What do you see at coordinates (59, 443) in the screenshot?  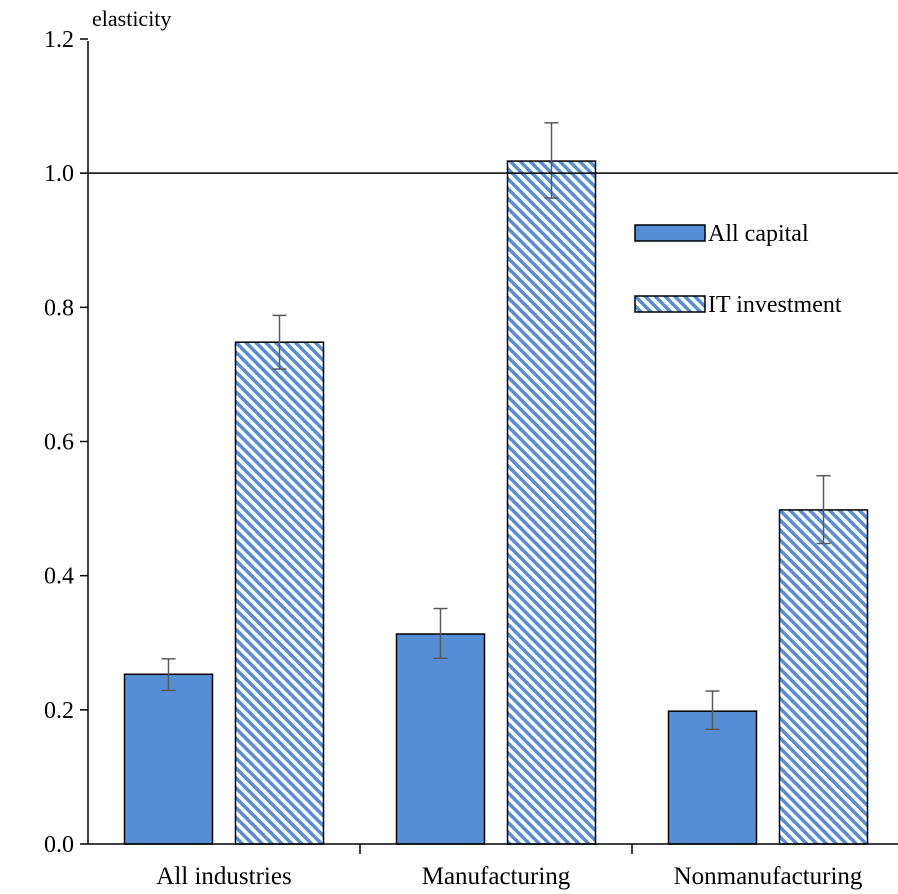 I see `y-tick-label: 0.6` at bounding box center [59, 443].